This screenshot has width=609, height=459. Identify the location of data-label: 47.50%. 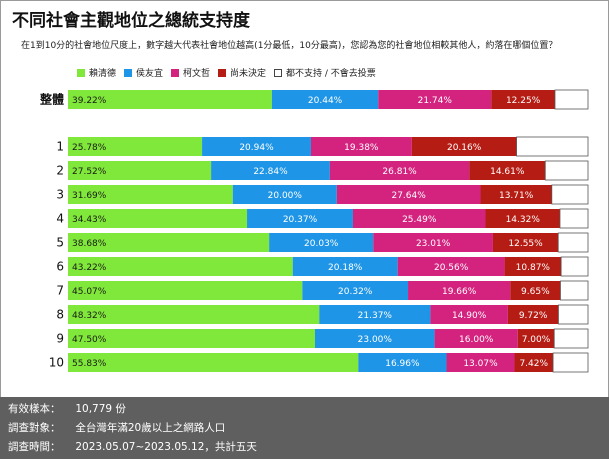
(89, 340).